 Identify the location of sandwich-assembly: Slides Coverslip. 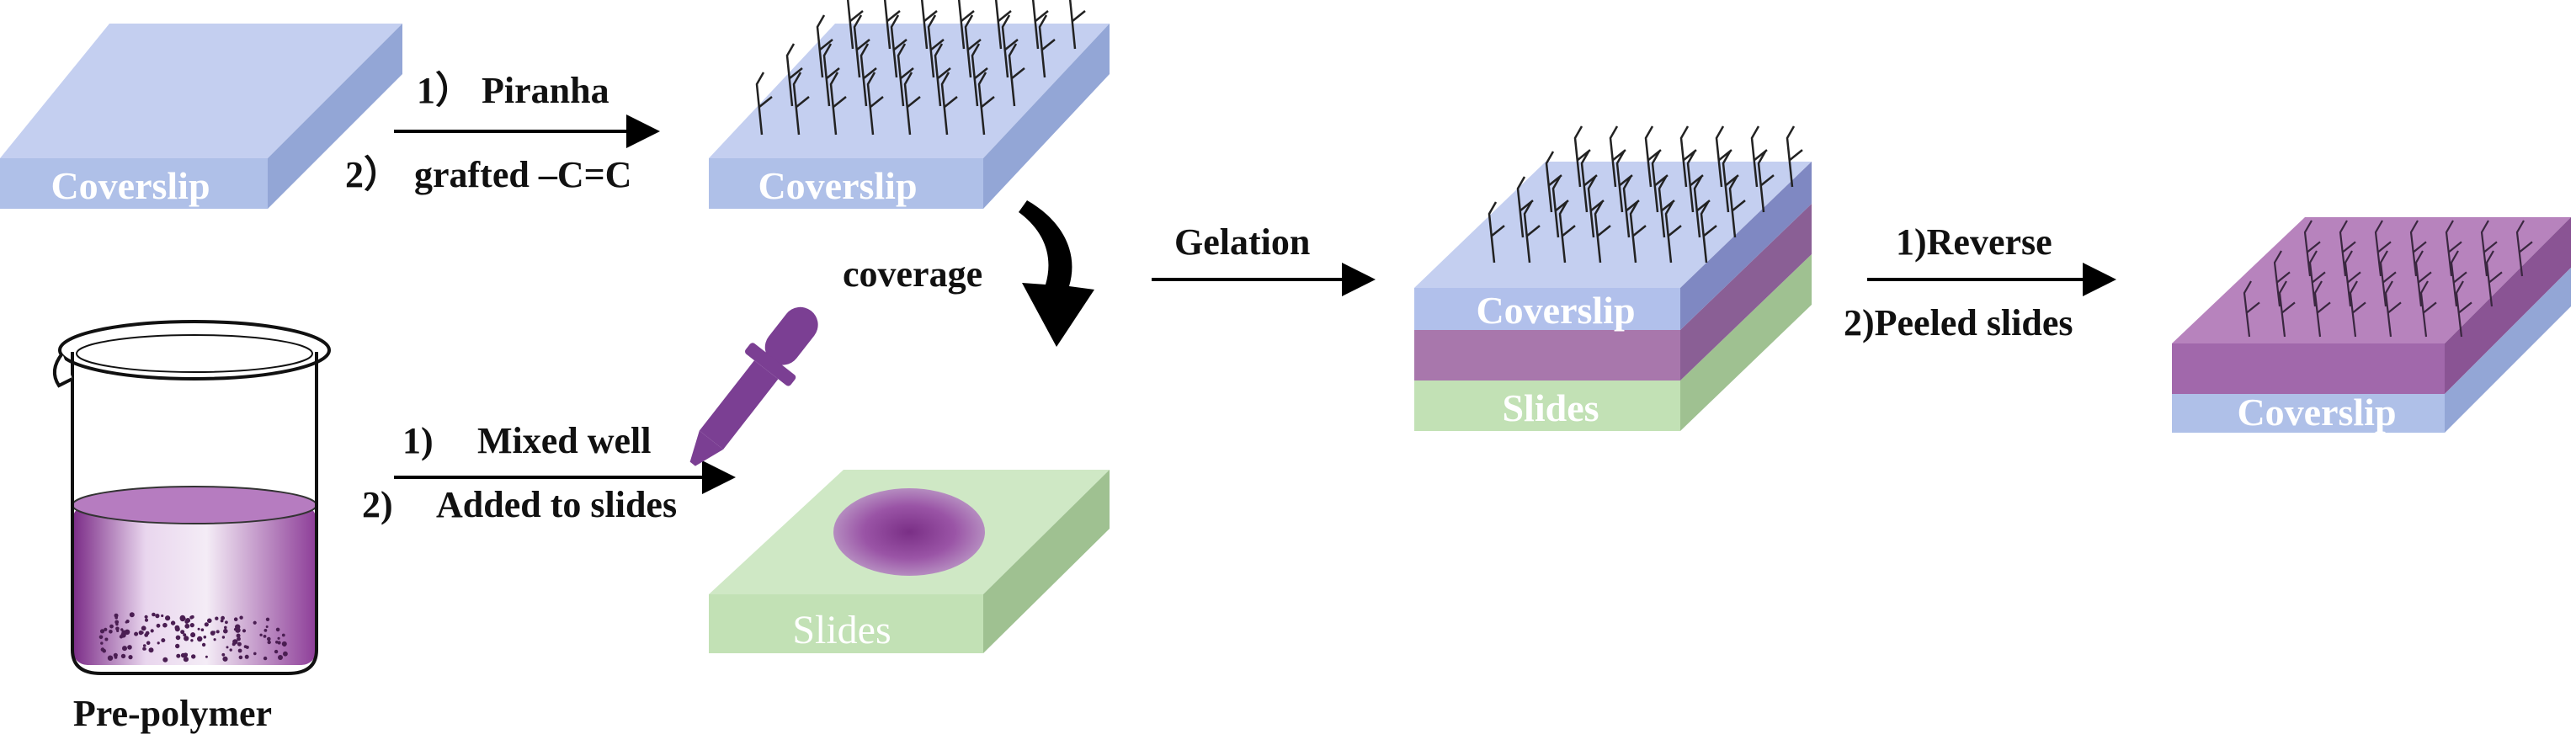
(1613, 278).